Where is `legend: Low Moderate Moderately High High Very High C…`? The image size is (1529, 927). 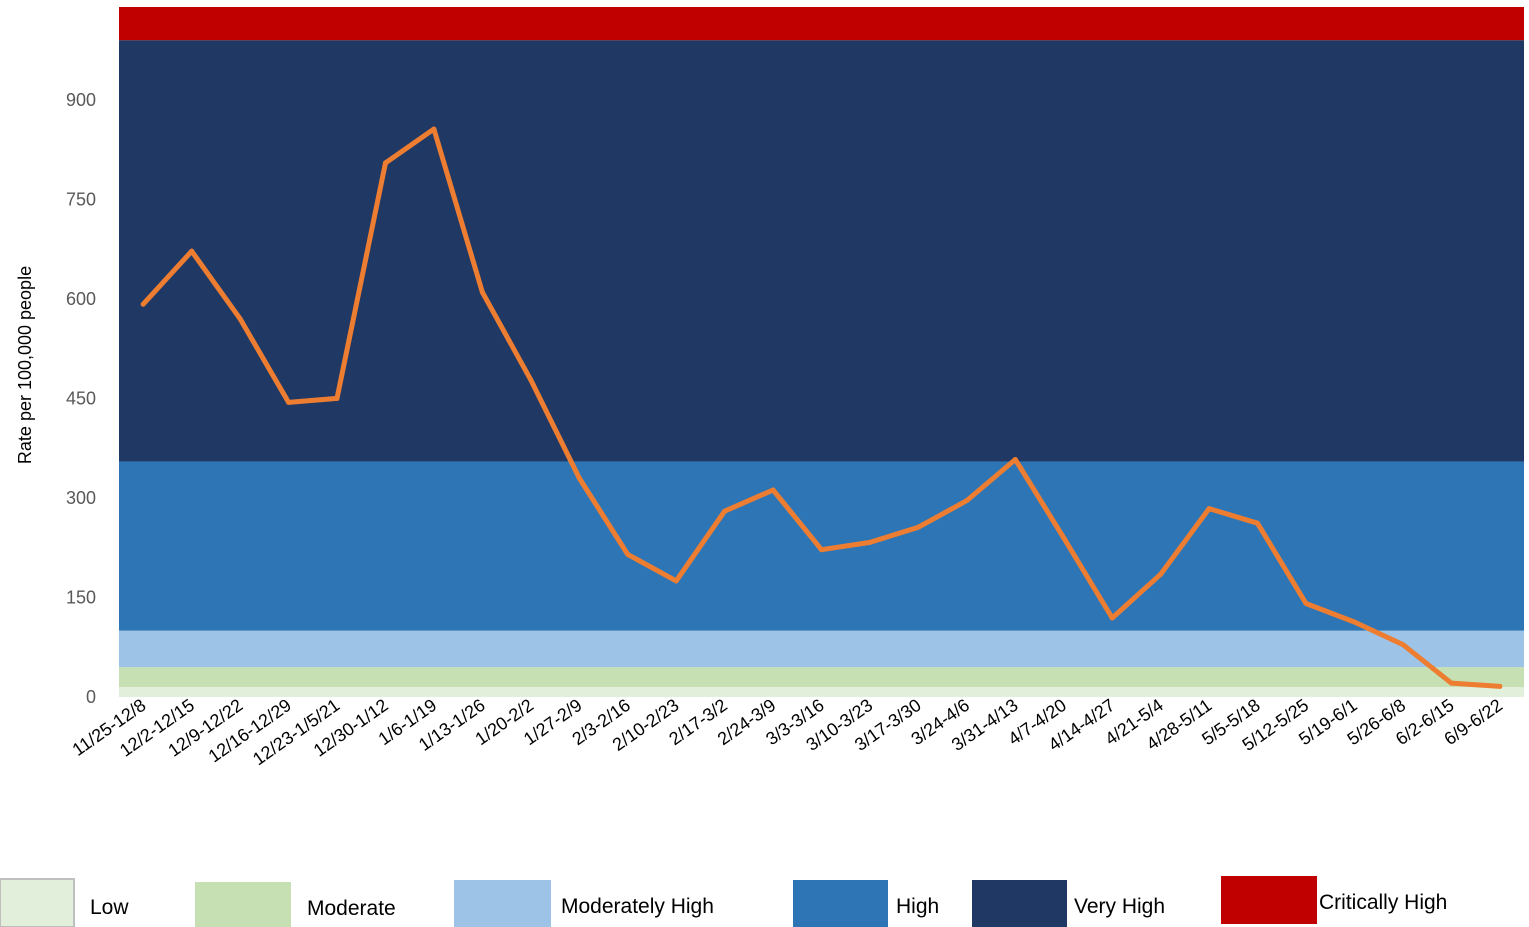
legend: Low Moderate Moderately High High Very High C… is located at coordinates (723, 901).